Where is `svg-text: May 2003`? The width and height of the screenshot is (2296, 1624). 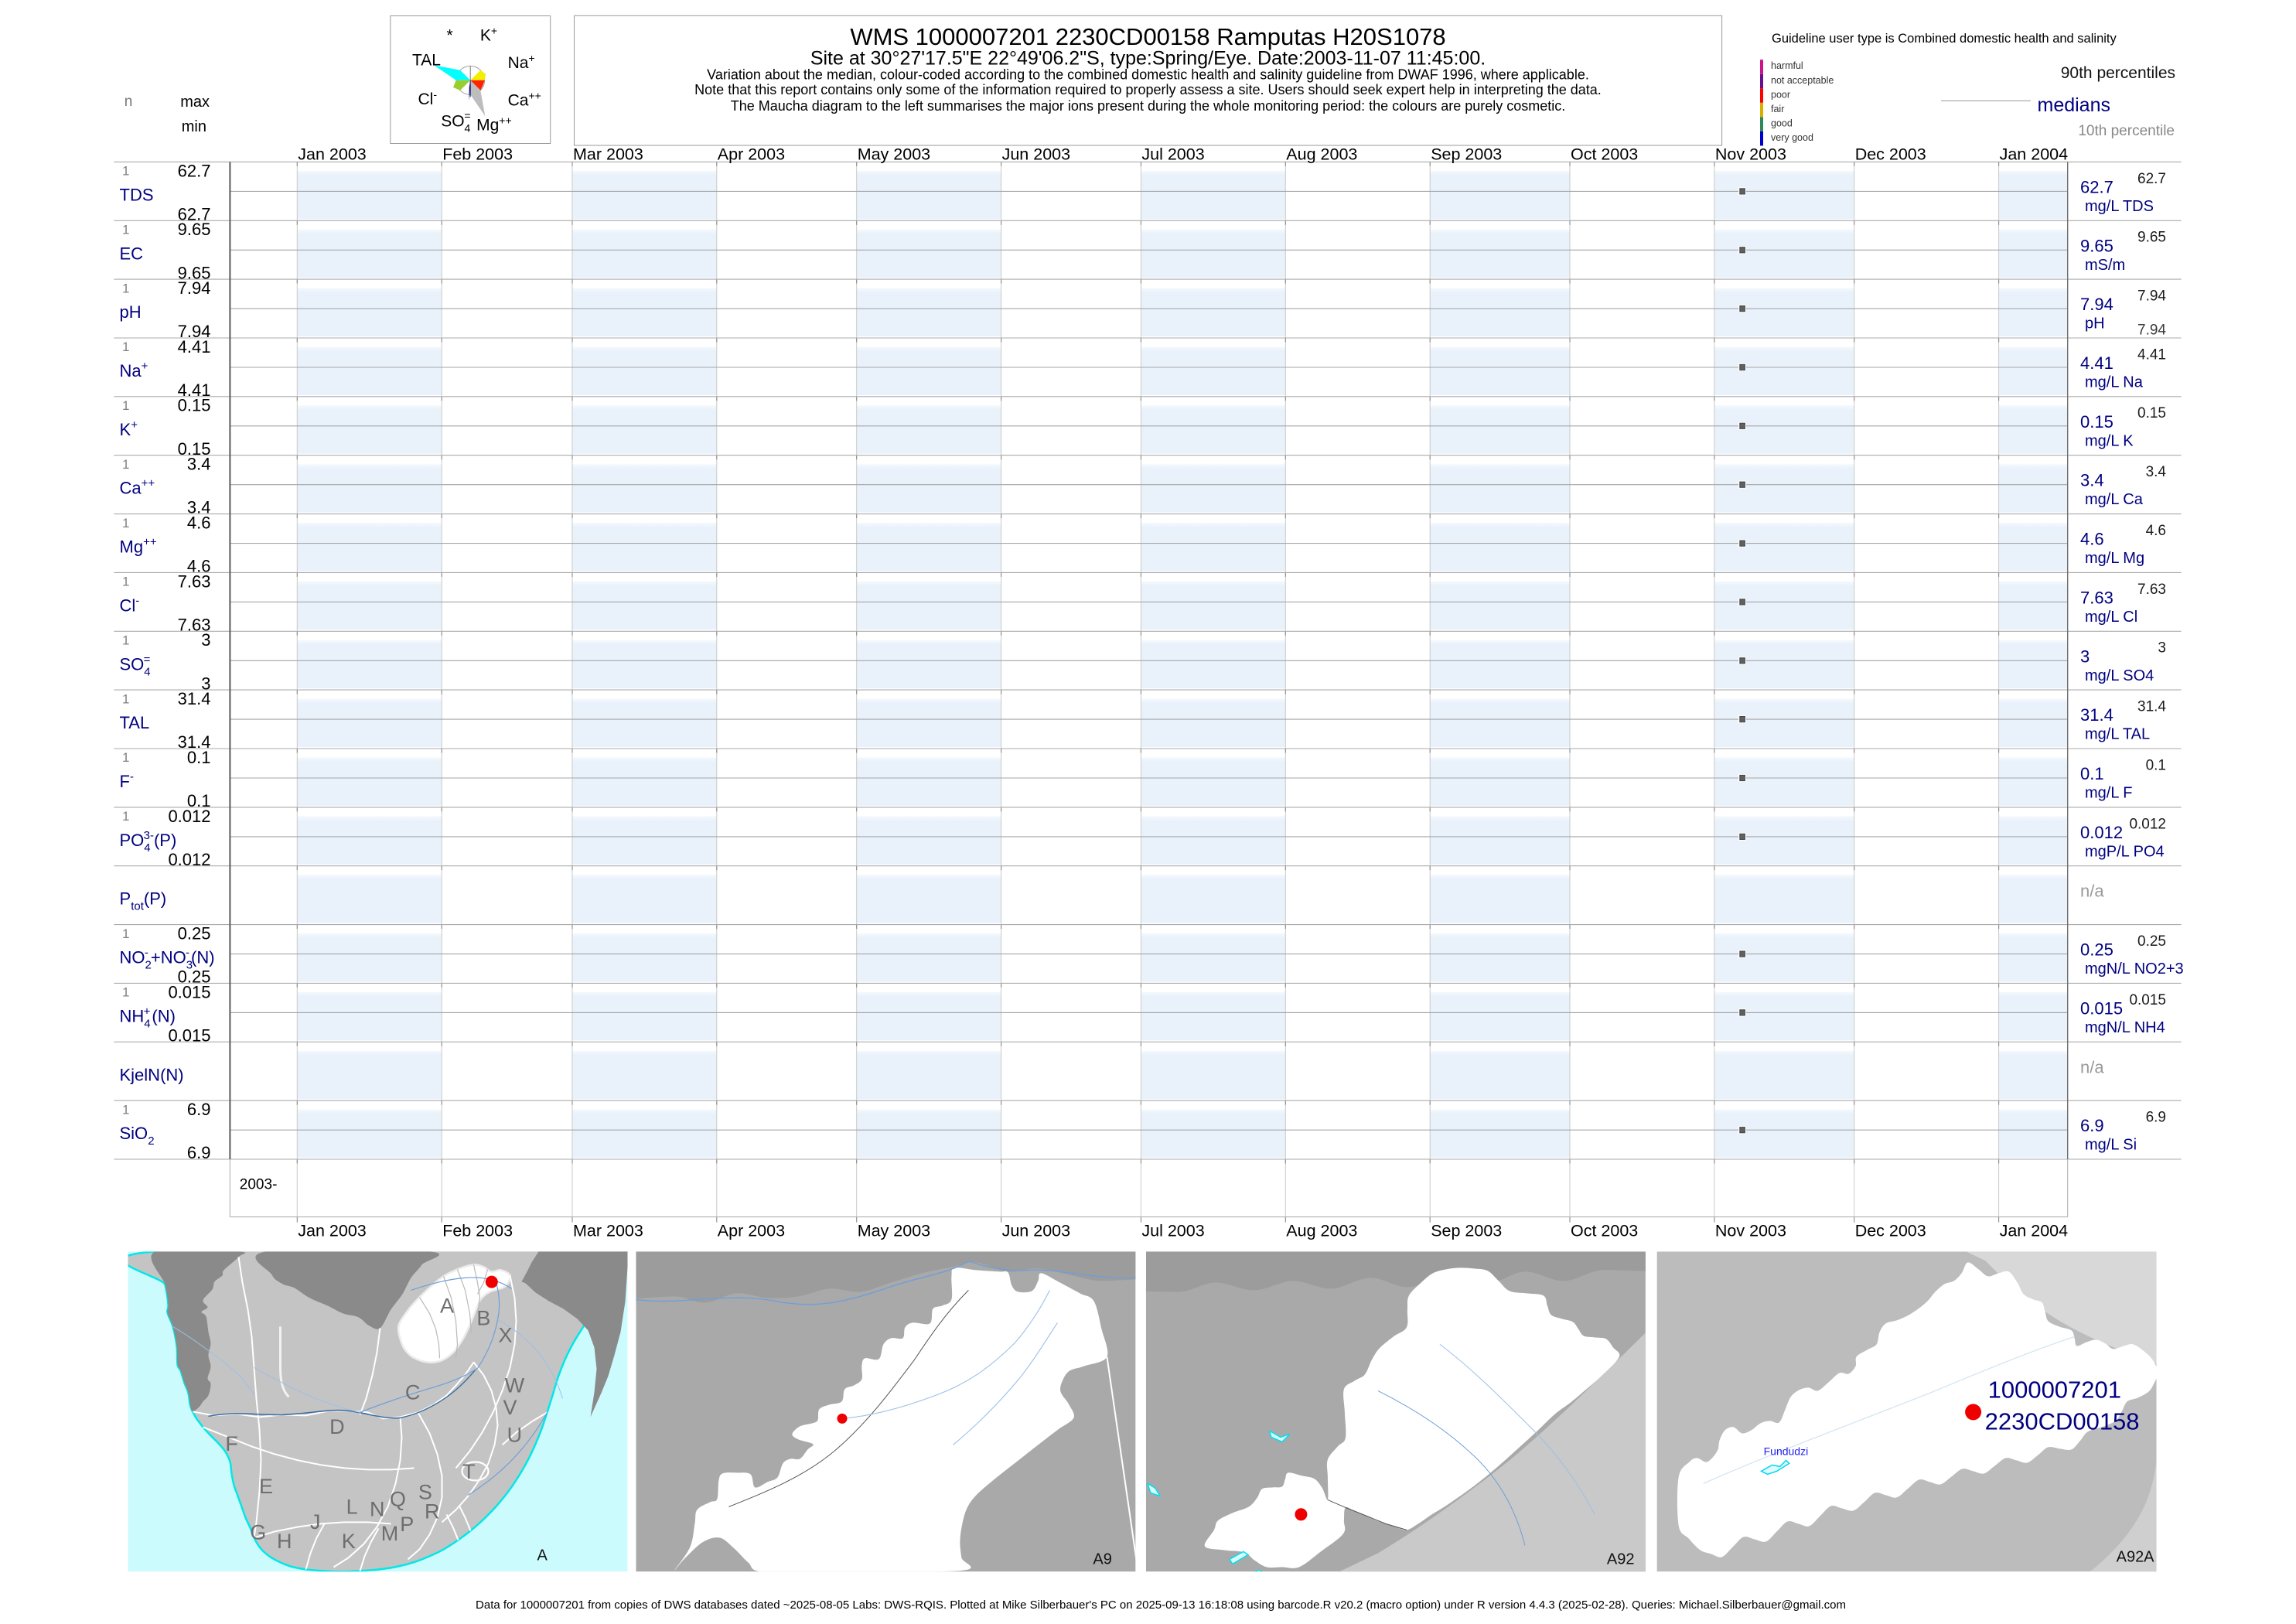 svg-text: May 2003 is located at coordinates (894, 1231).